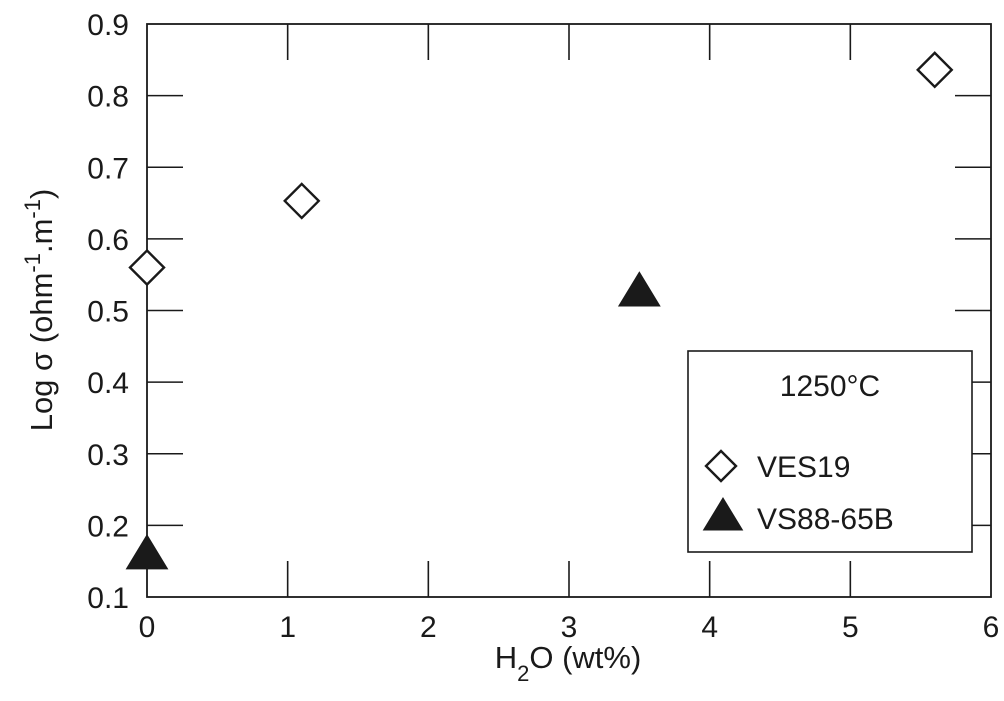 The image size is (1004, 701). I want to click on x-tick-label: 4, so click(709, 627).